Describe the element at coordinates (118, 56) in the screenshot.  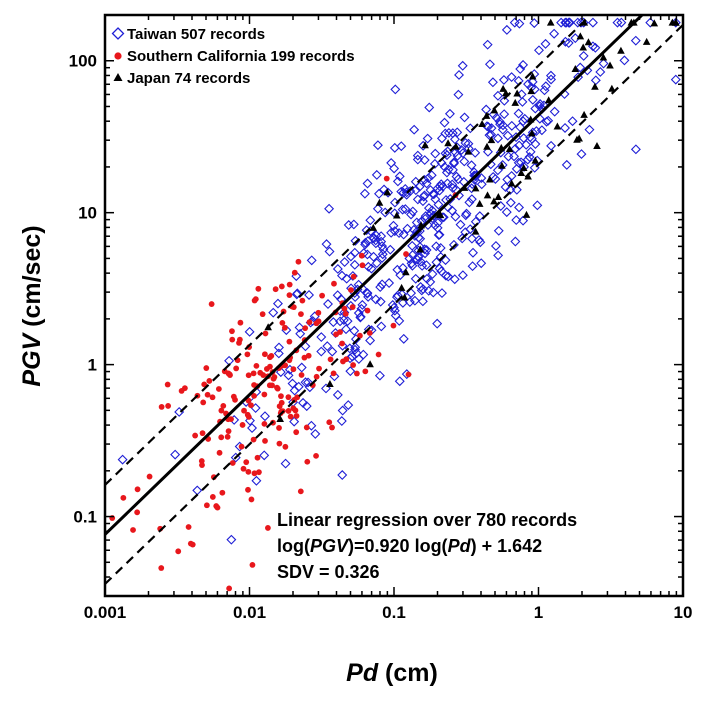
I see `legend-marker-southern-california` at that location.